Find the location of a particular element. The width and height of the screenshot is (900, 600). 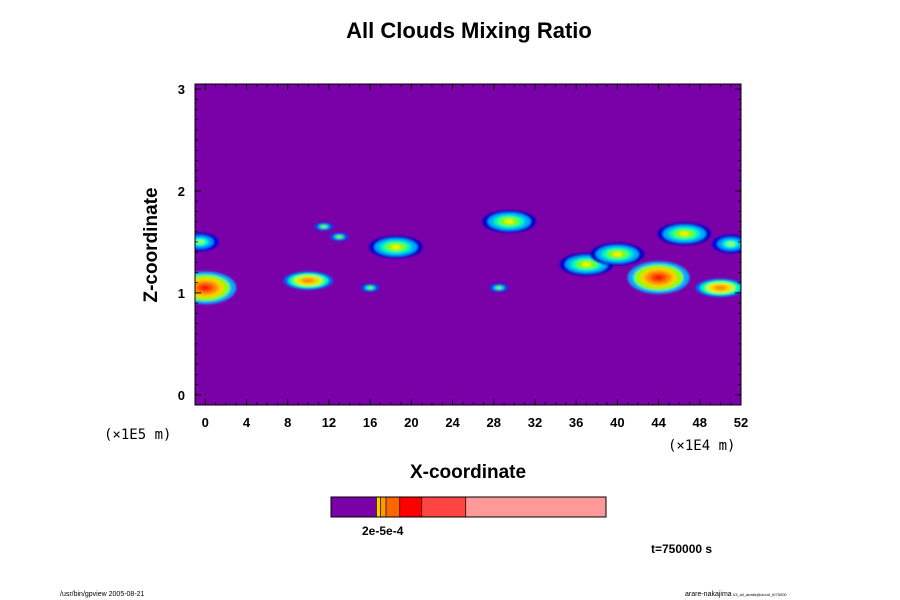

x-tick-label: 36 is located at coordinates (576, 422).